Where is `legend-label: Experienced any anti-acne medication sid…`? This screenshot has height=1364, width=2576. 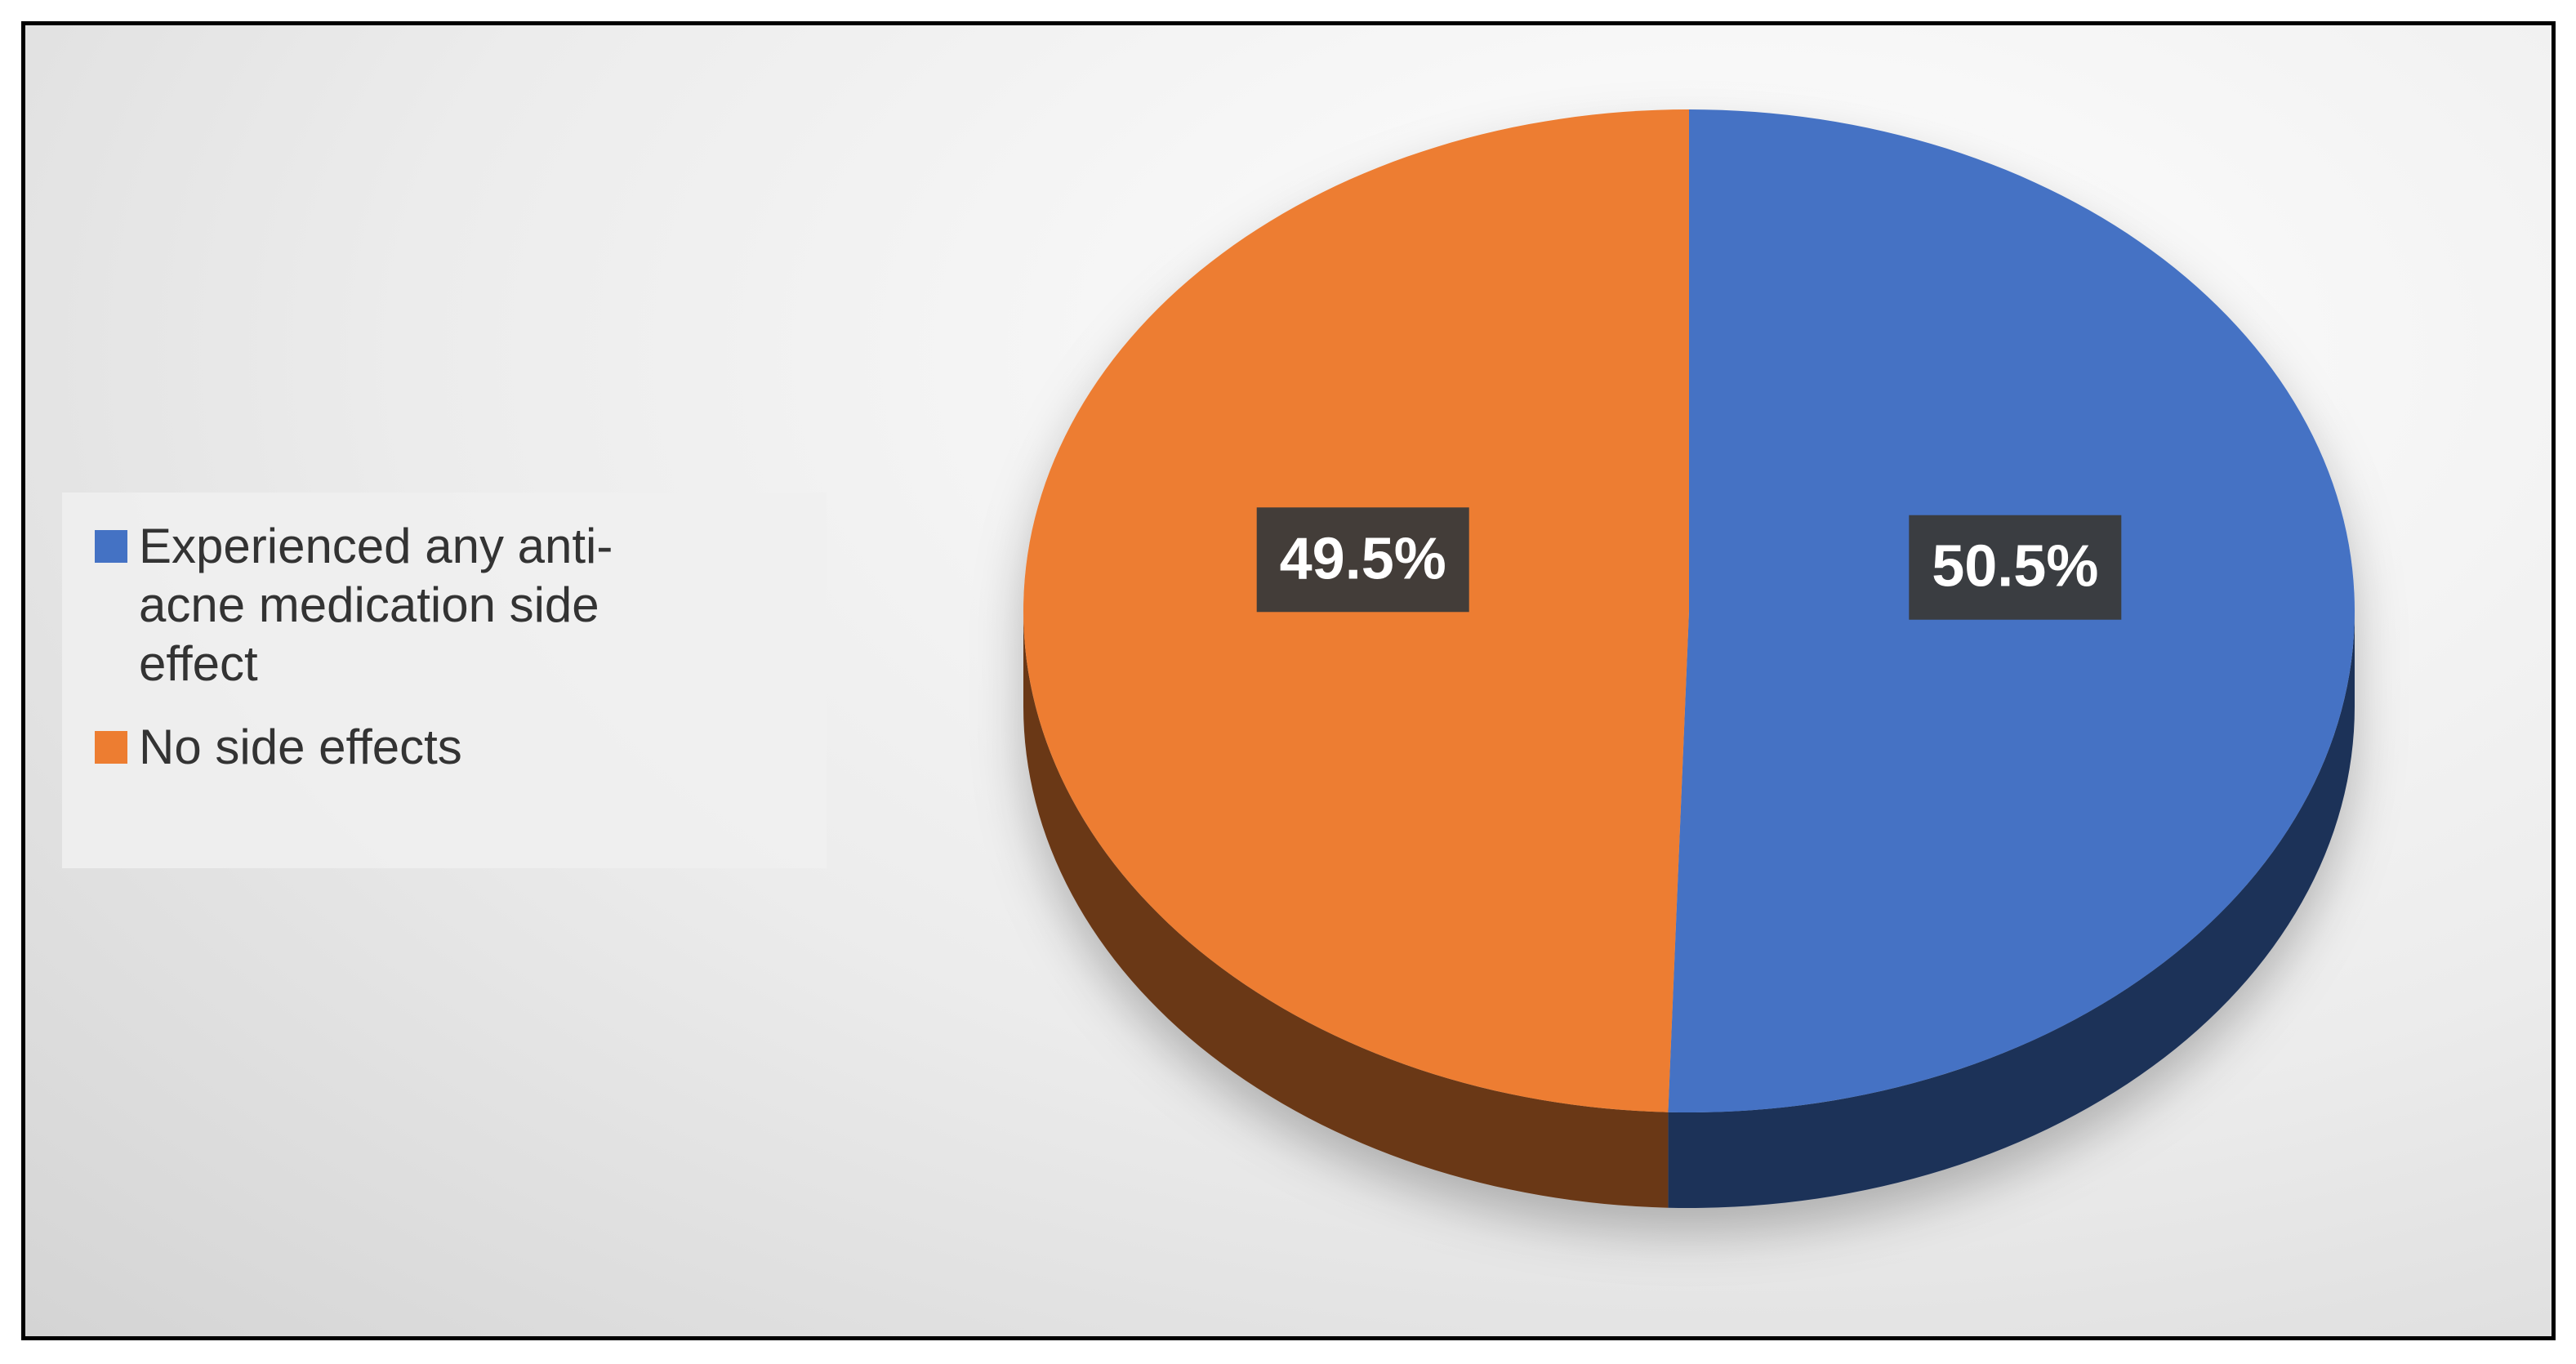 legend-label: Experienced any anti-acne medication sid… is located at coordinates (376, 605).